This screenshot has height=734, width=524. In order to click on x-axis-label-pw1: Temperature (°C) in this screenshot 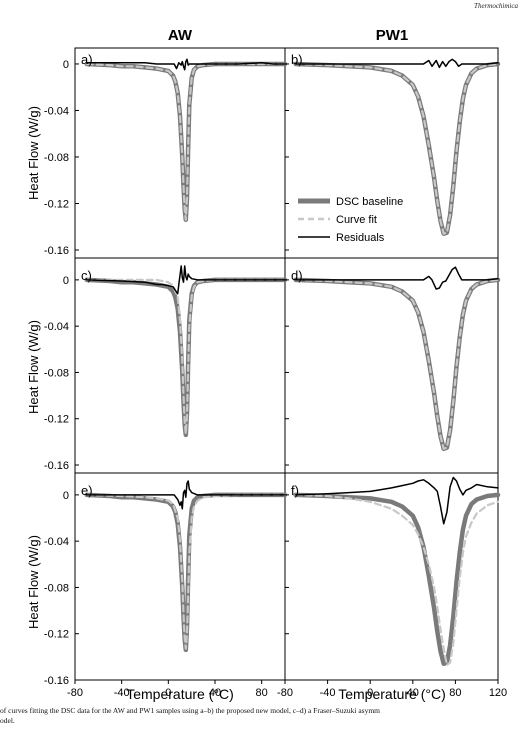, I will do `click(392, 694)`.